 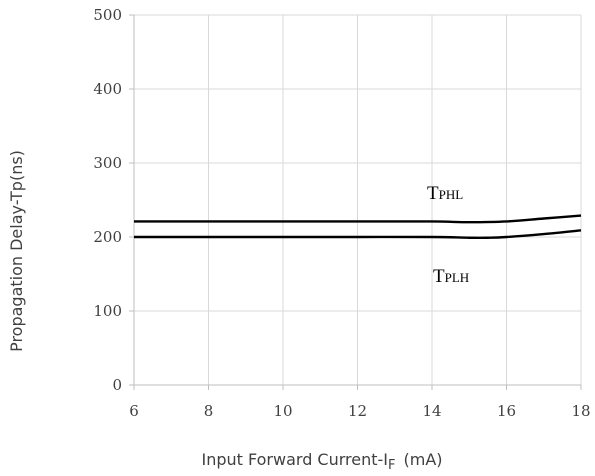 What do you see at coordinates (358, 234) in the screenshot?
I see `series-line-tplh` at bounding box center [358, 234].